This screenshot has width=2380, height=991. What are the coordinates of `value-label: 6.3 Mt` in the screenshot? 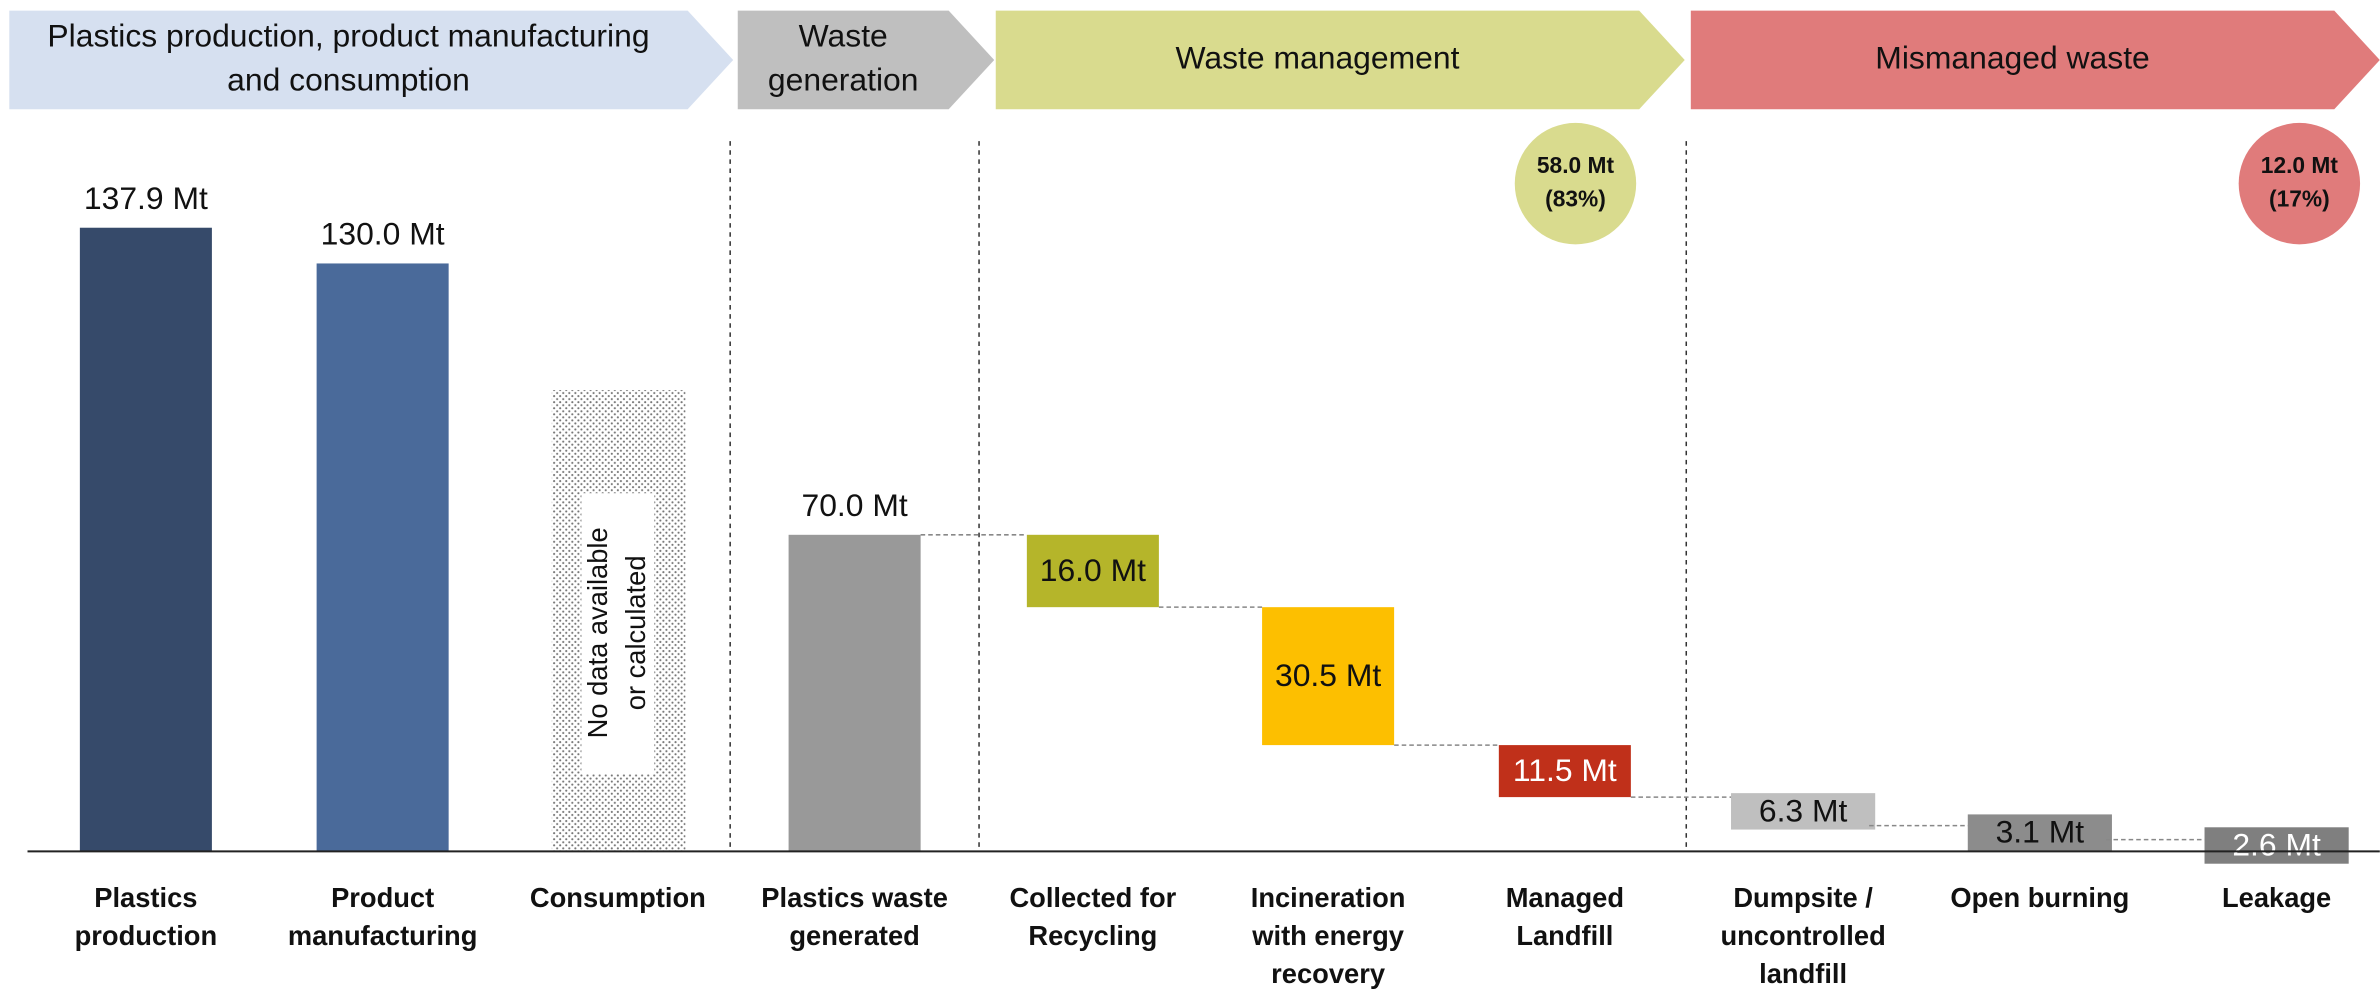 It's located at (1803, 810).